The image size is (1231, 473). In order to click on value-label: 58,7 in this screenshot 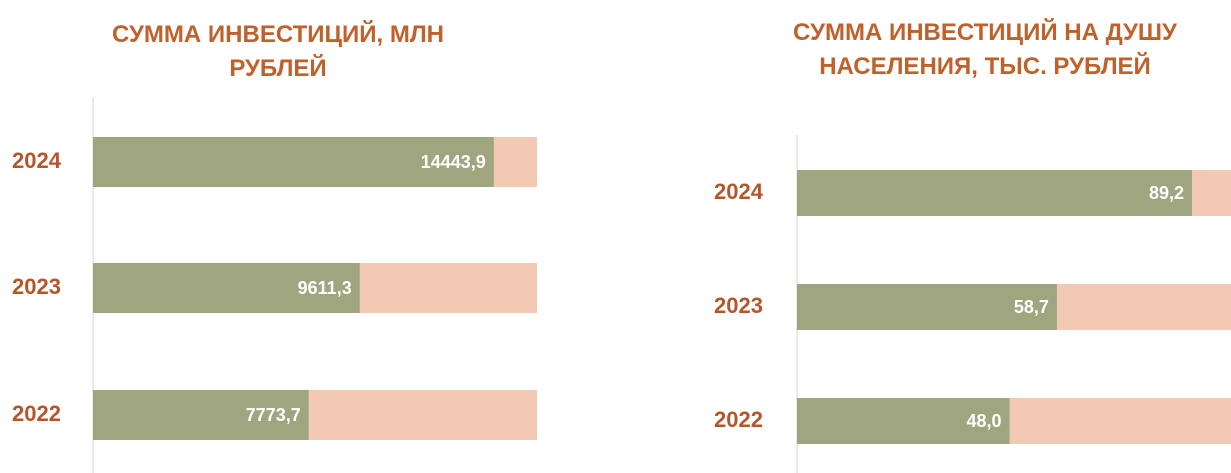, I will do `click(1031, 307)`.